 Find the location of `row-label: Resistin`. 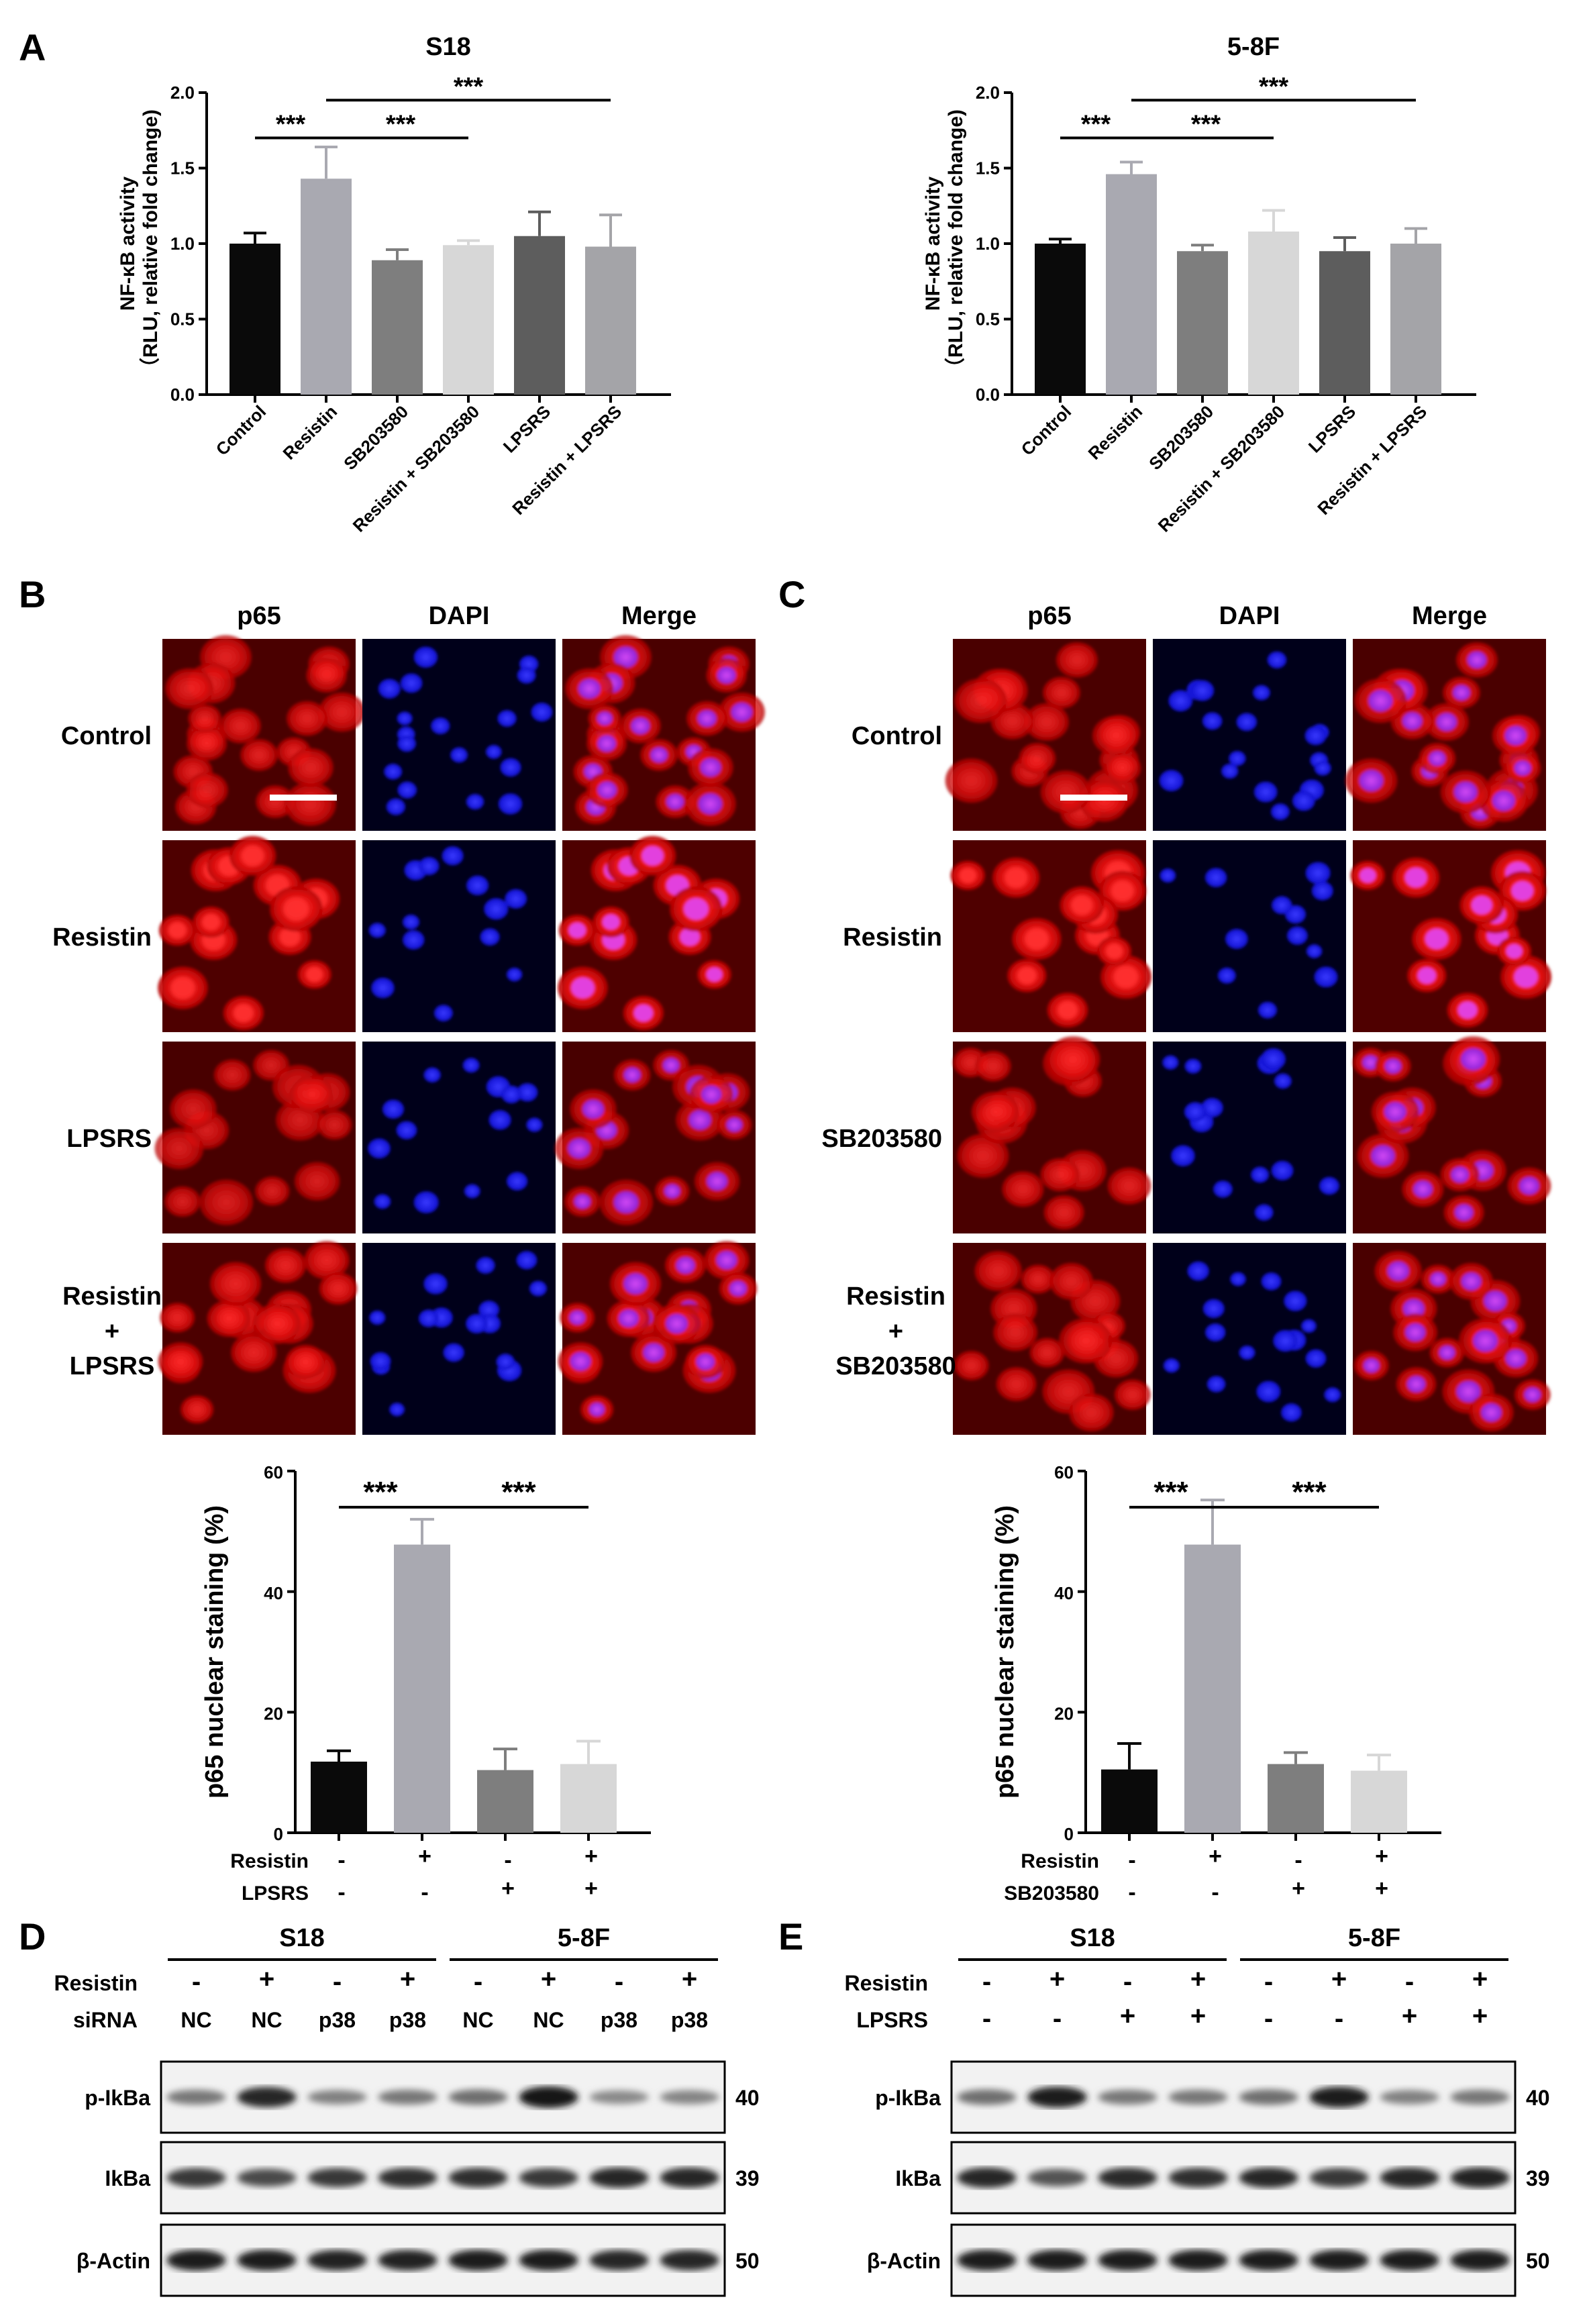

row-label: Resistin is located at coordinates (895, 1296).